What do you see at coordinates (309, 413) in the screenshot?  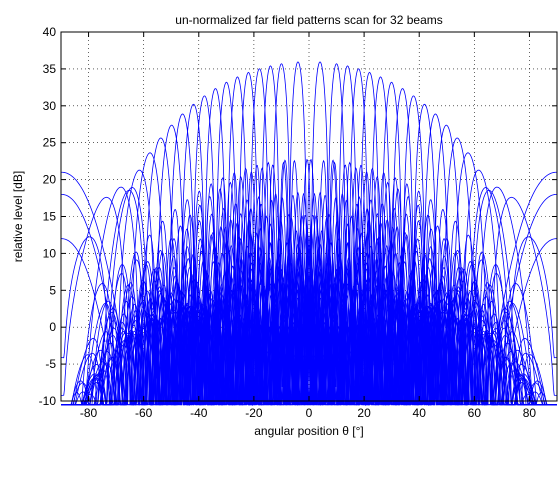 I see `x-tick-label: 0` at bounding box center [309, 413].